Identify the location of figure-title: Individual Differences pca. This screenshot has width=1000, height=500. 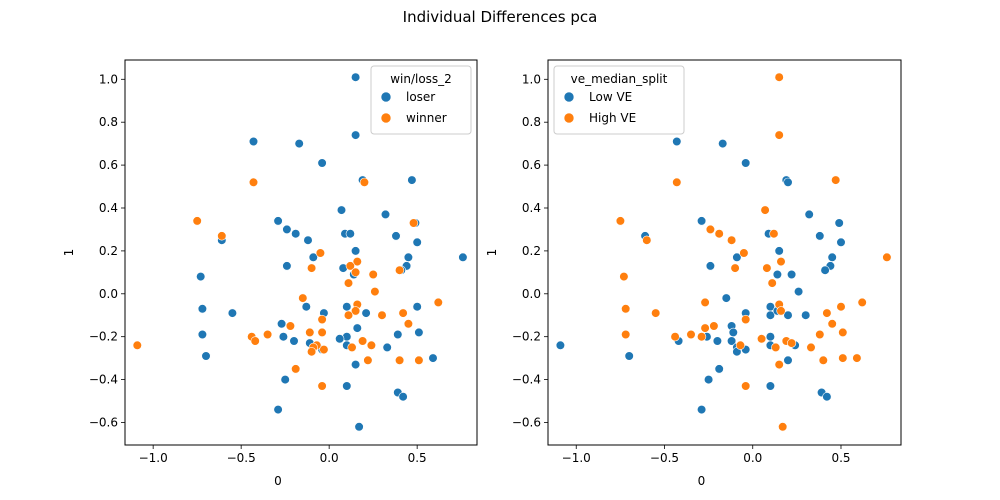
(500, 17).